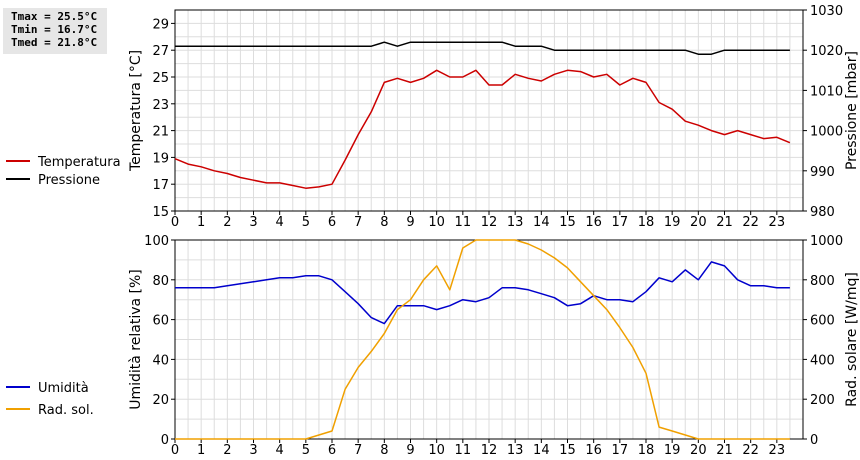 This screenshot has width=860, height=460. Describe the element at coordinates (482, 293) in the screenshot. I see `series-line-umidit` at that location.